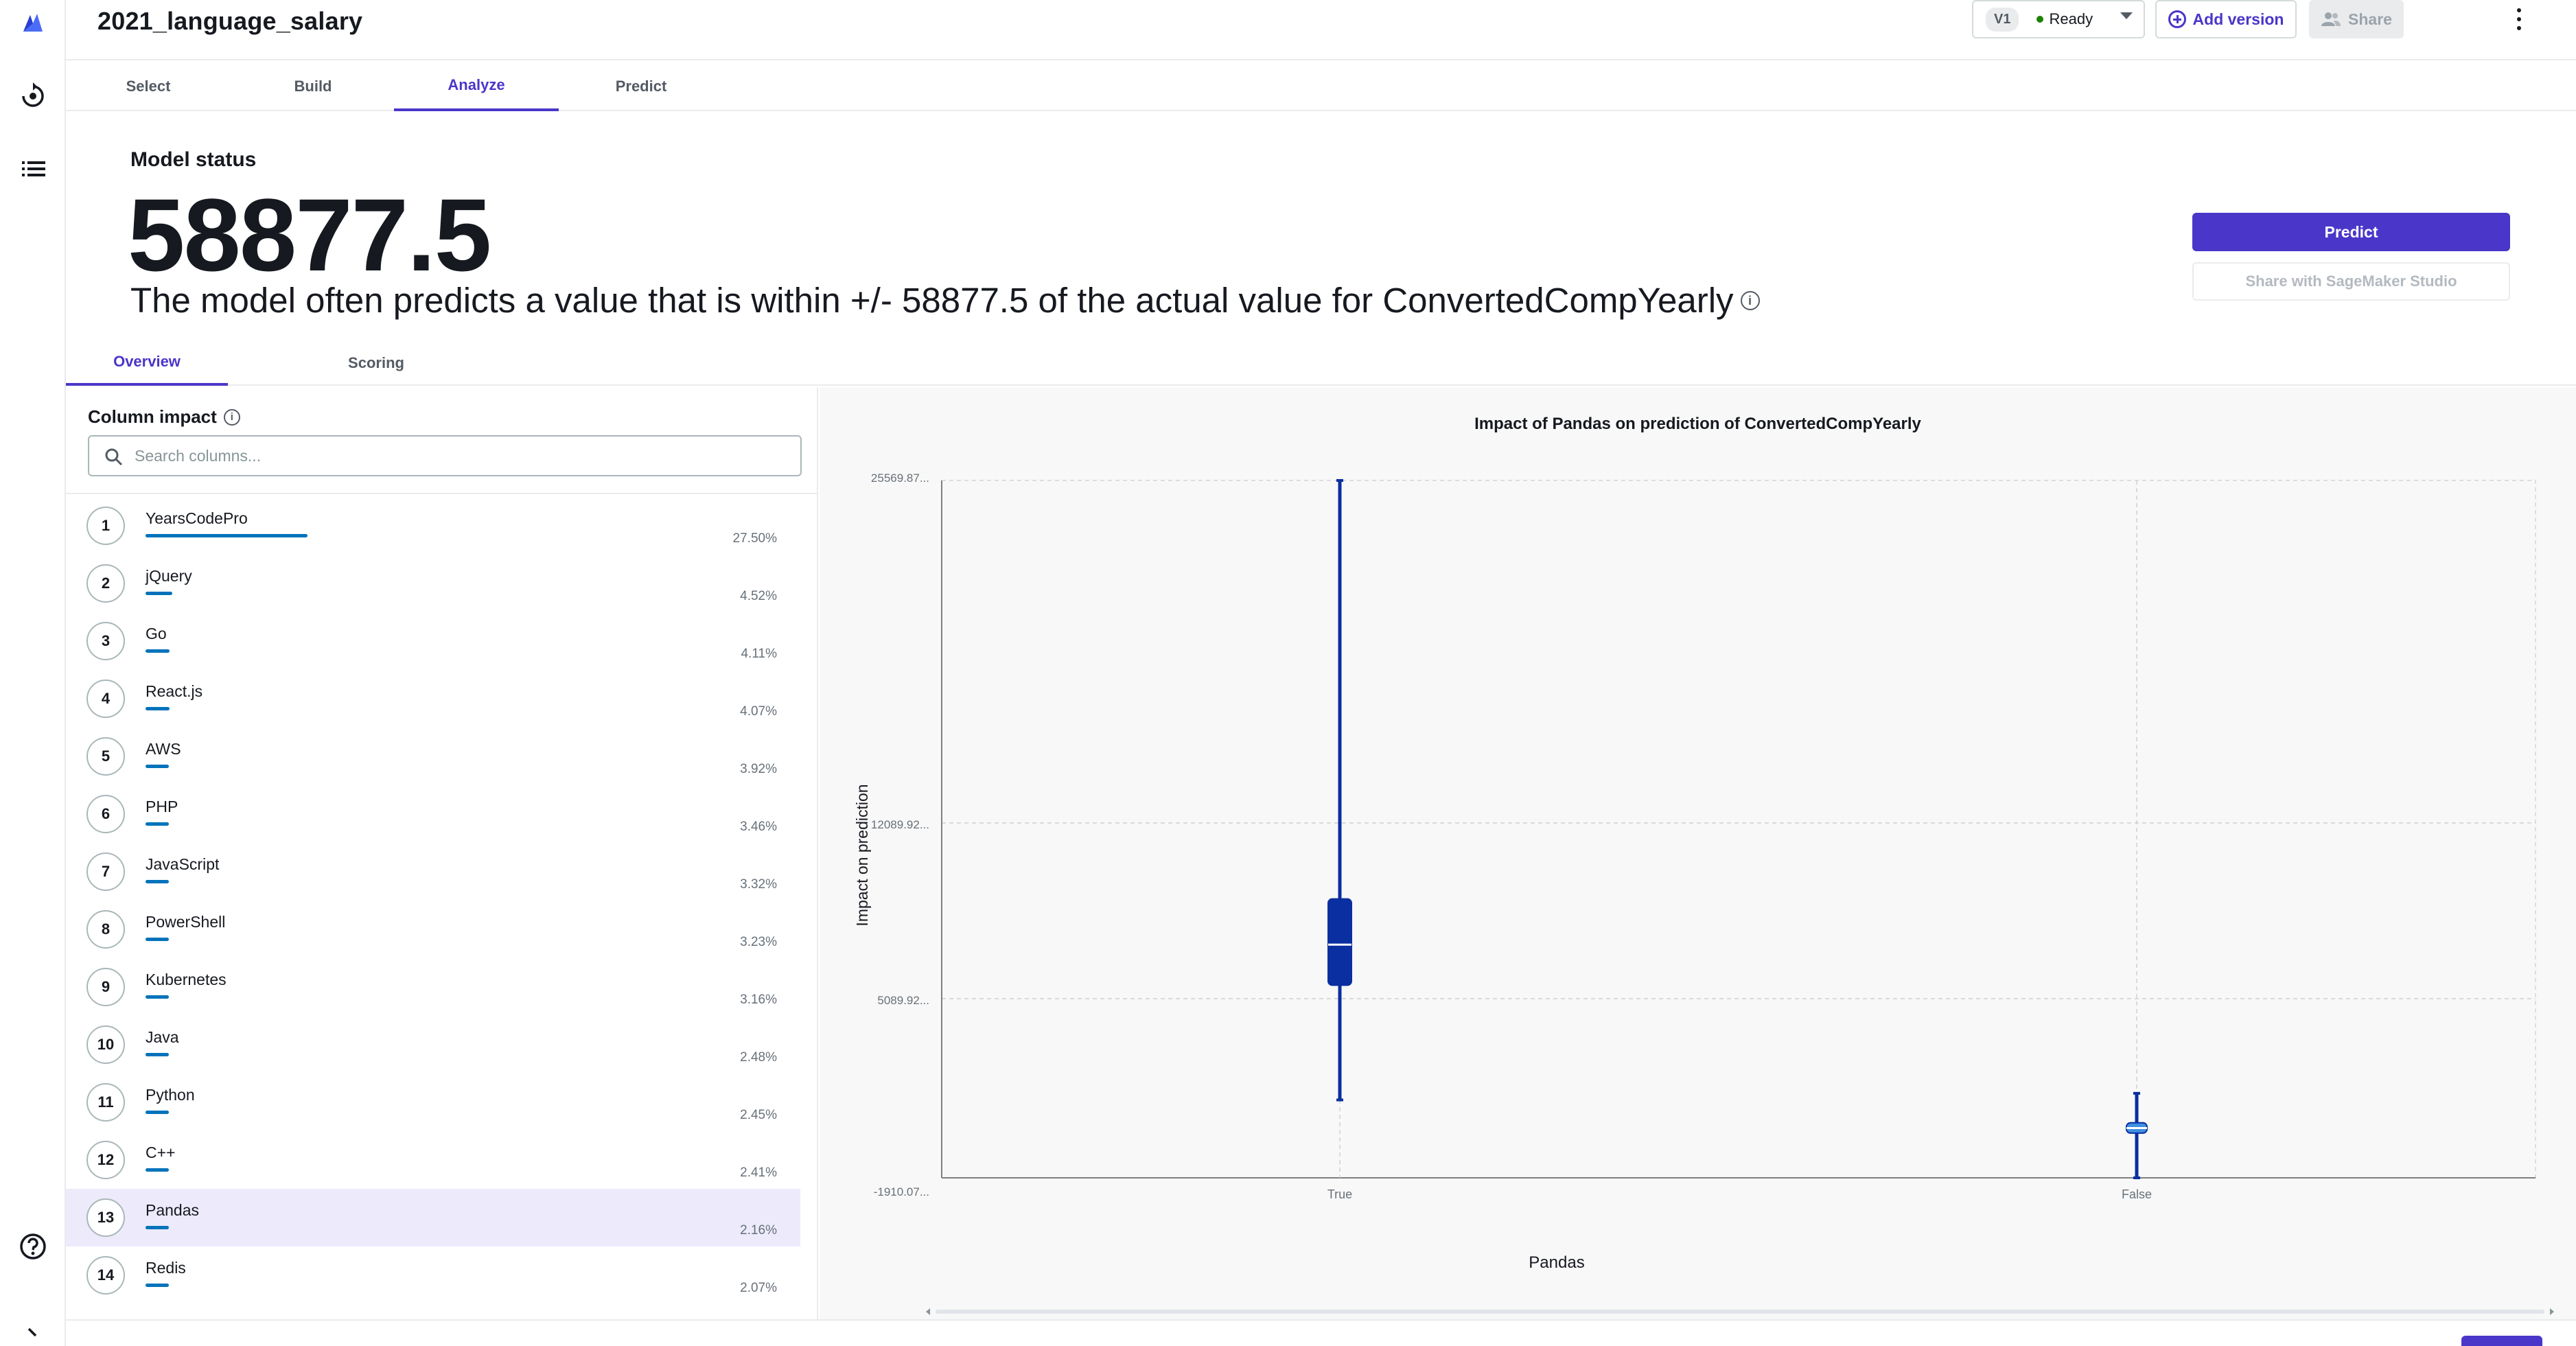 The height and width of the screenshot is (1346, 2576). I want to click on scrollbar-track, so click(1740, 1312).